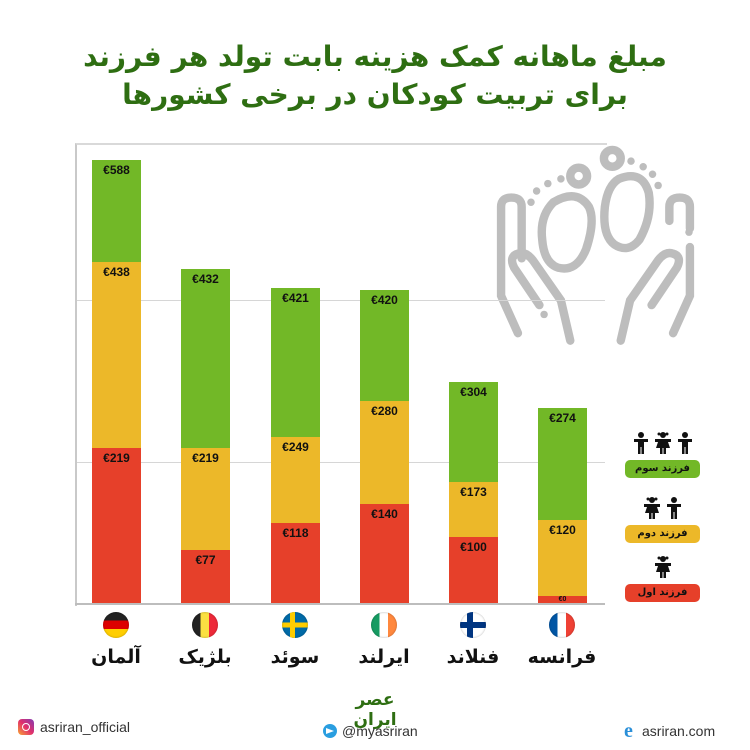 The image size is (750, 750). What do you see at coordinates (562, 418) in the screenshot?
I see `value-label-third: €274` at bounding box center [562, 418].